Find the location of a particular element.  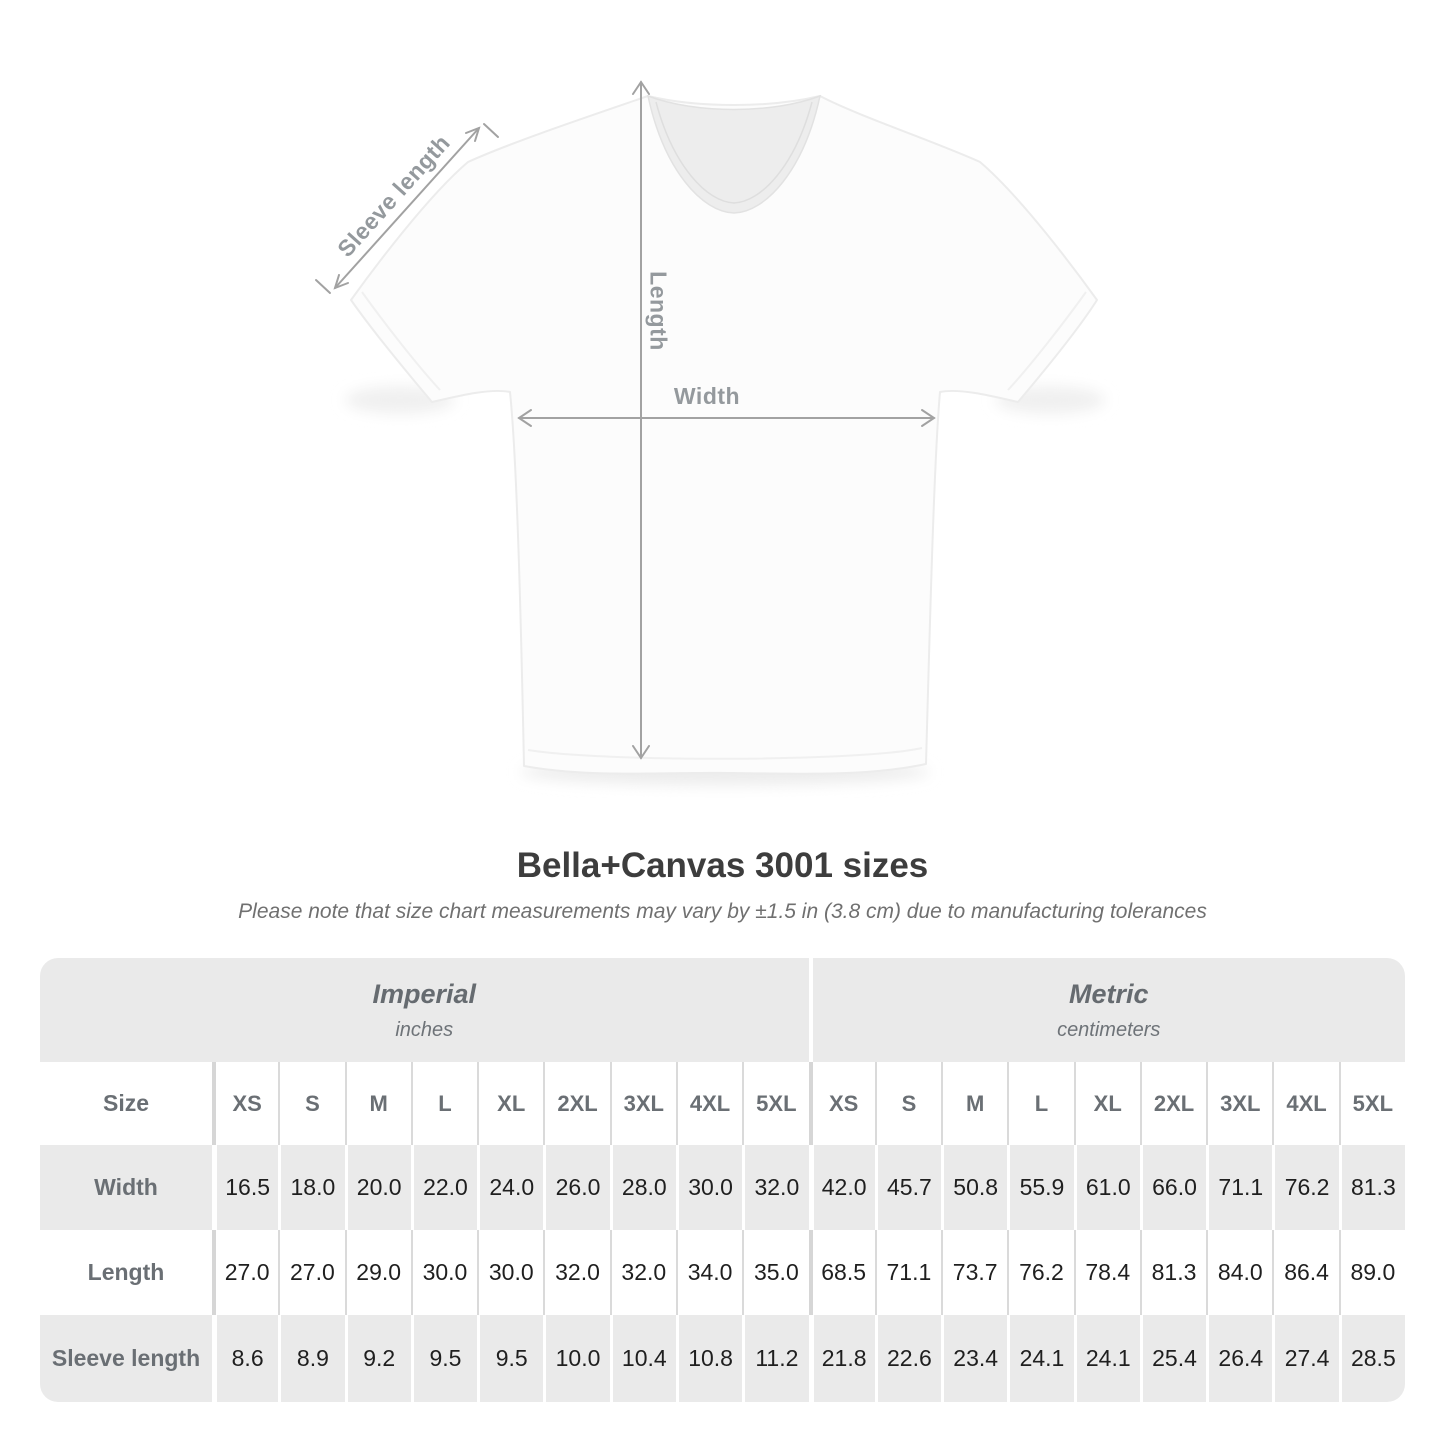

sleeve-length-imperial-s: 8.9 is located at coordinates (311, 1358).